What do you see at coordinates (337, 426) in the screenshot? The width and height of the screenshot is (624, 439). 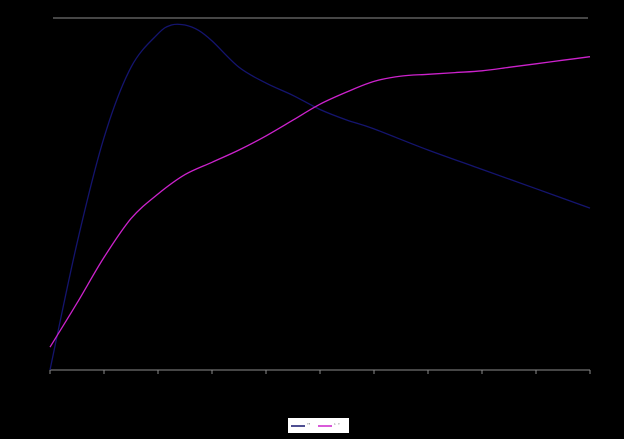 I see `legend-label-series-2: ‘ ’` at bounding box center [337, 426].